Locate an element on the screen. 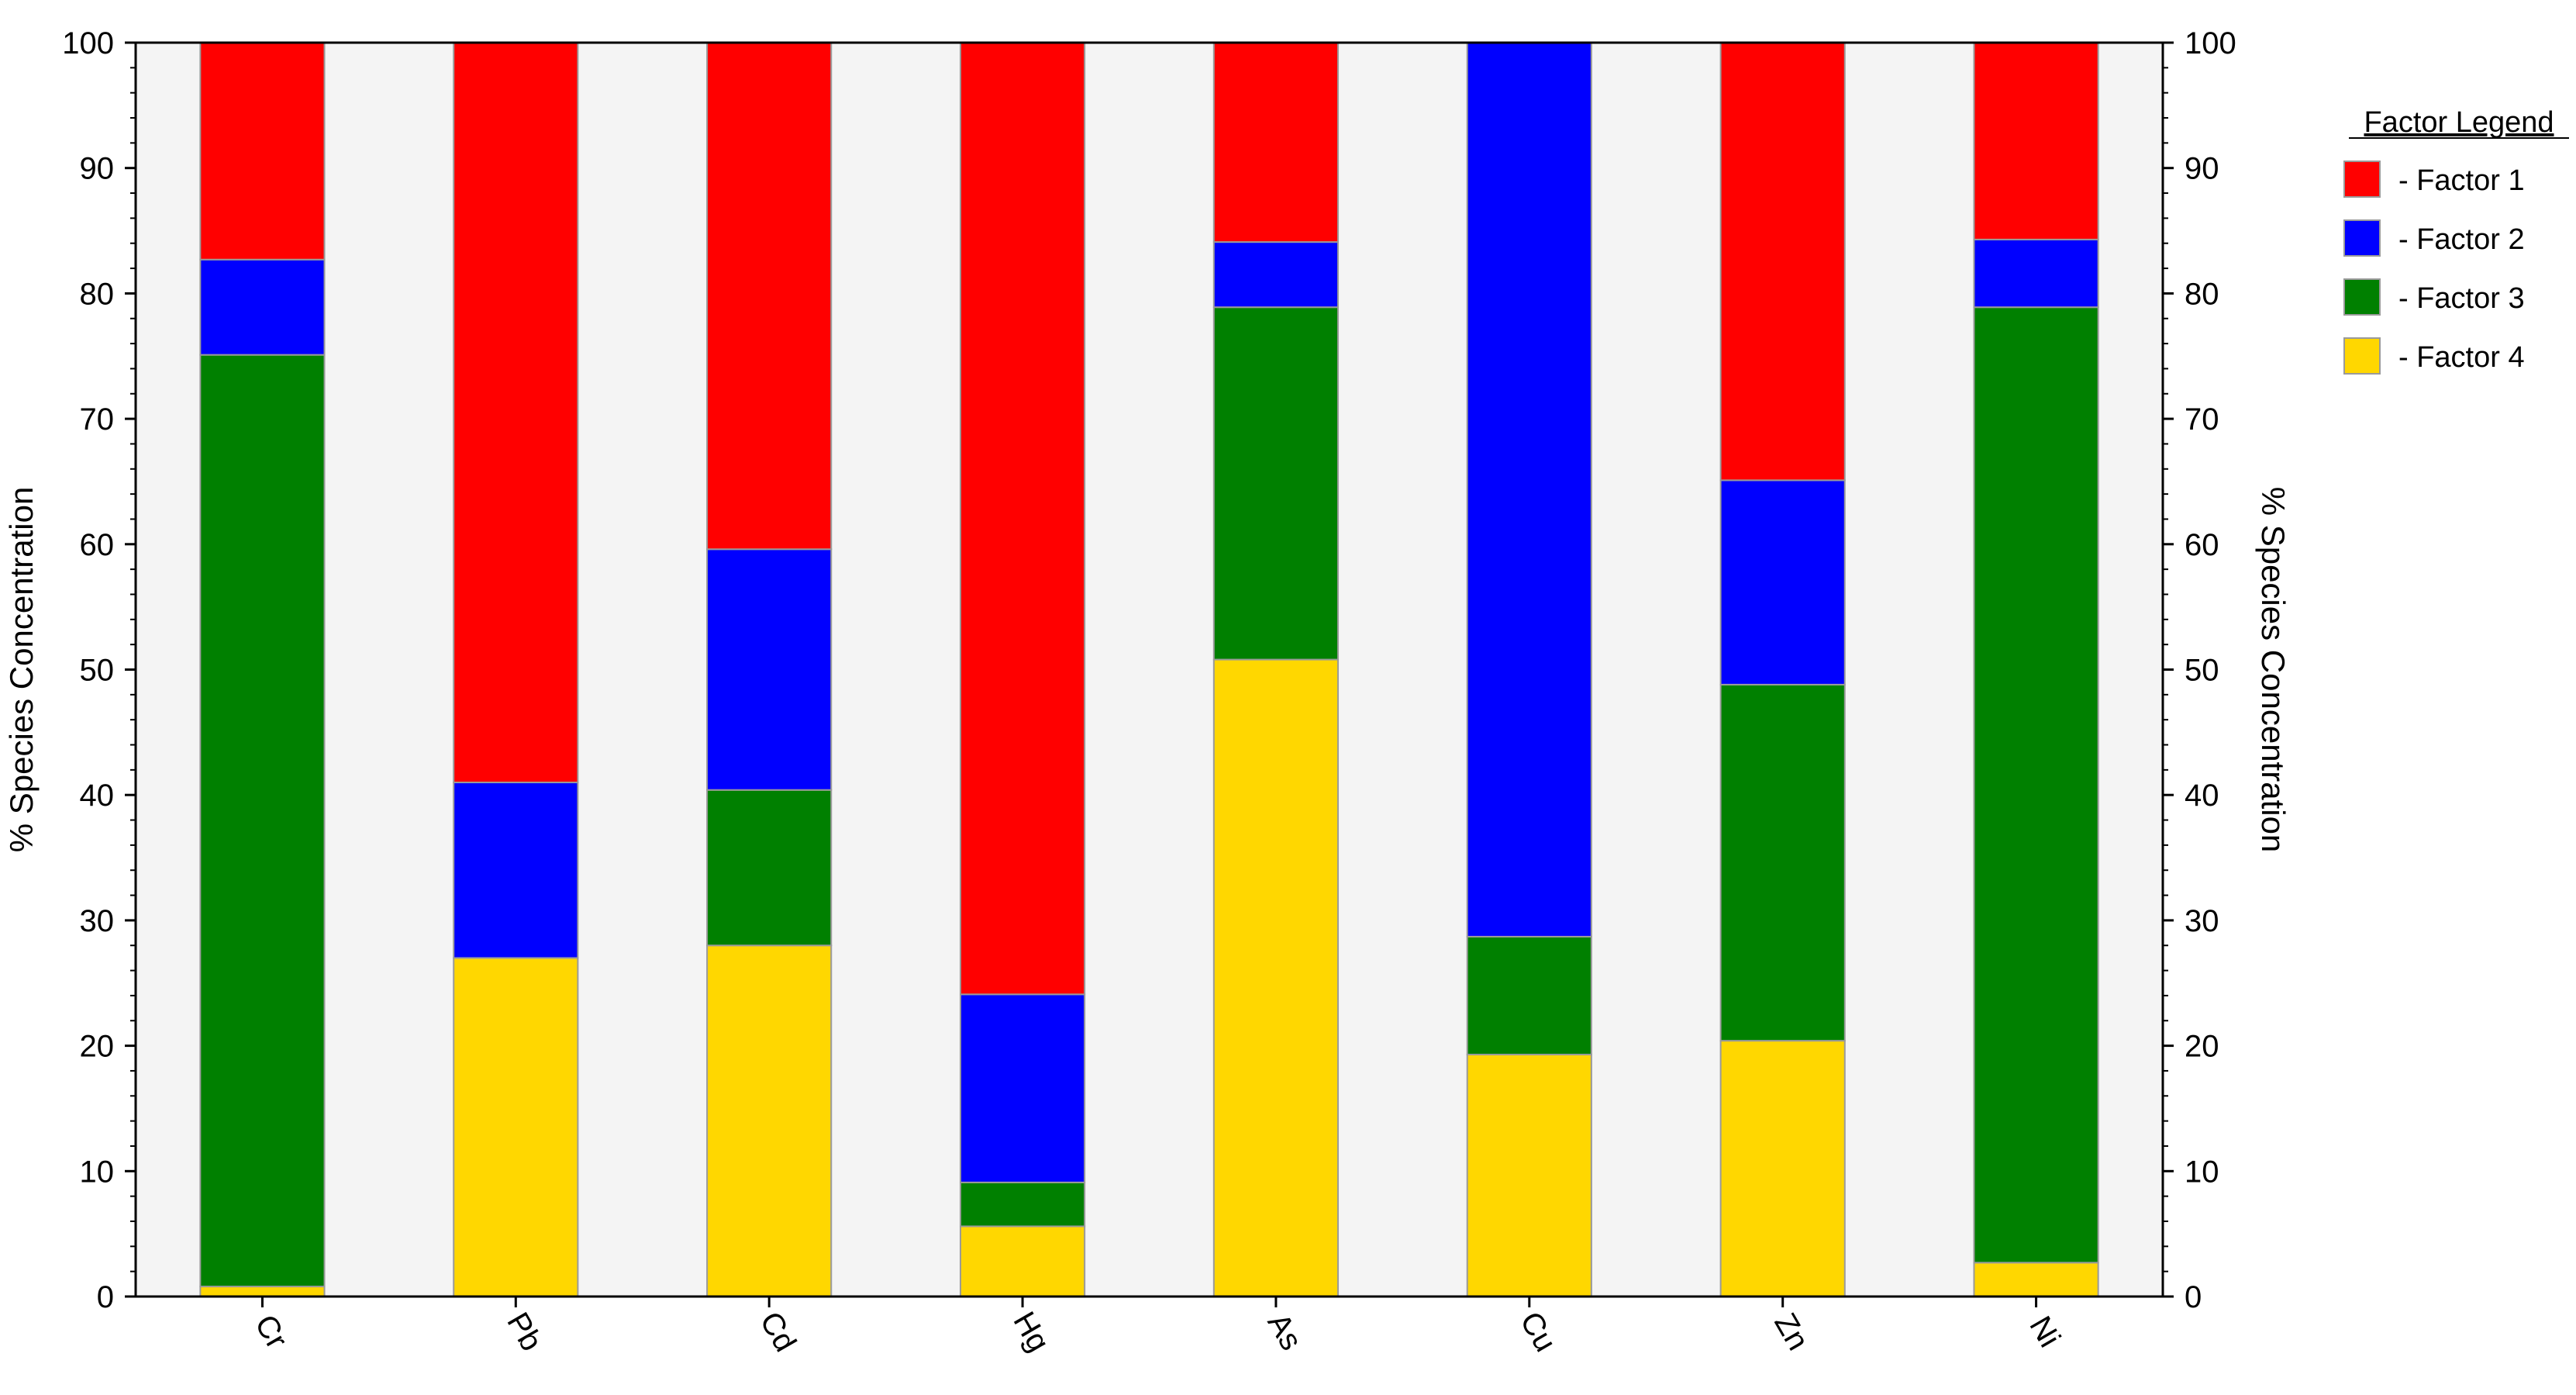 This screenshot has width=2576, height=1395. legend-label-factor-4: - Factor 4 is located at coordinates (2461, 357).